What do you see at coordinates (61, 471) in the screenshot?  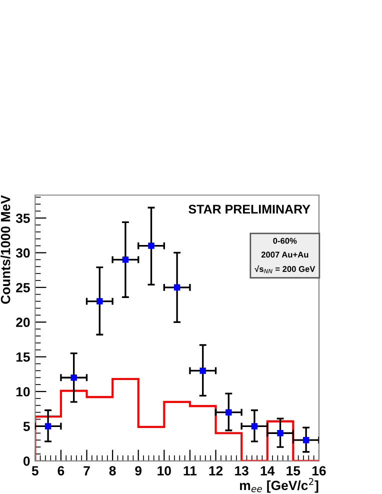 I see `x-tick-label: 6` at bounding box center [61, 471].